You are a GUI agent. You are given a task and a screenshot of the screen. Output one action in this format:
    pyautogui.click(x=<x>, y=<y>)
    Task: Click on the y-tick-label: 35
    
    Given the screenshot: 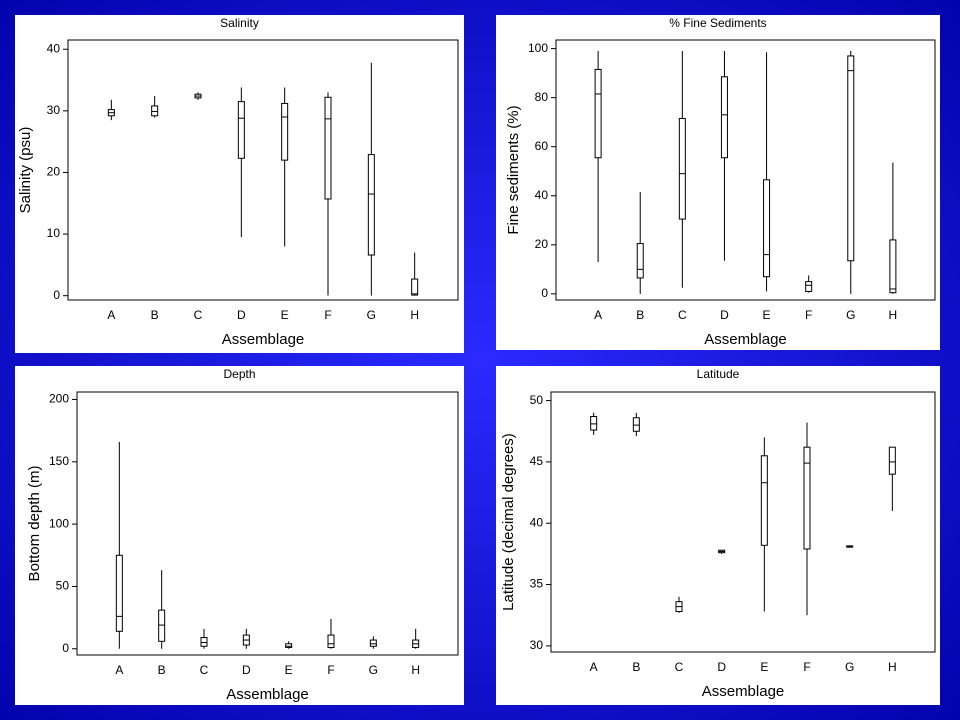 What is the action you would take?
    pyautogui.click(x=537, y=584)
    